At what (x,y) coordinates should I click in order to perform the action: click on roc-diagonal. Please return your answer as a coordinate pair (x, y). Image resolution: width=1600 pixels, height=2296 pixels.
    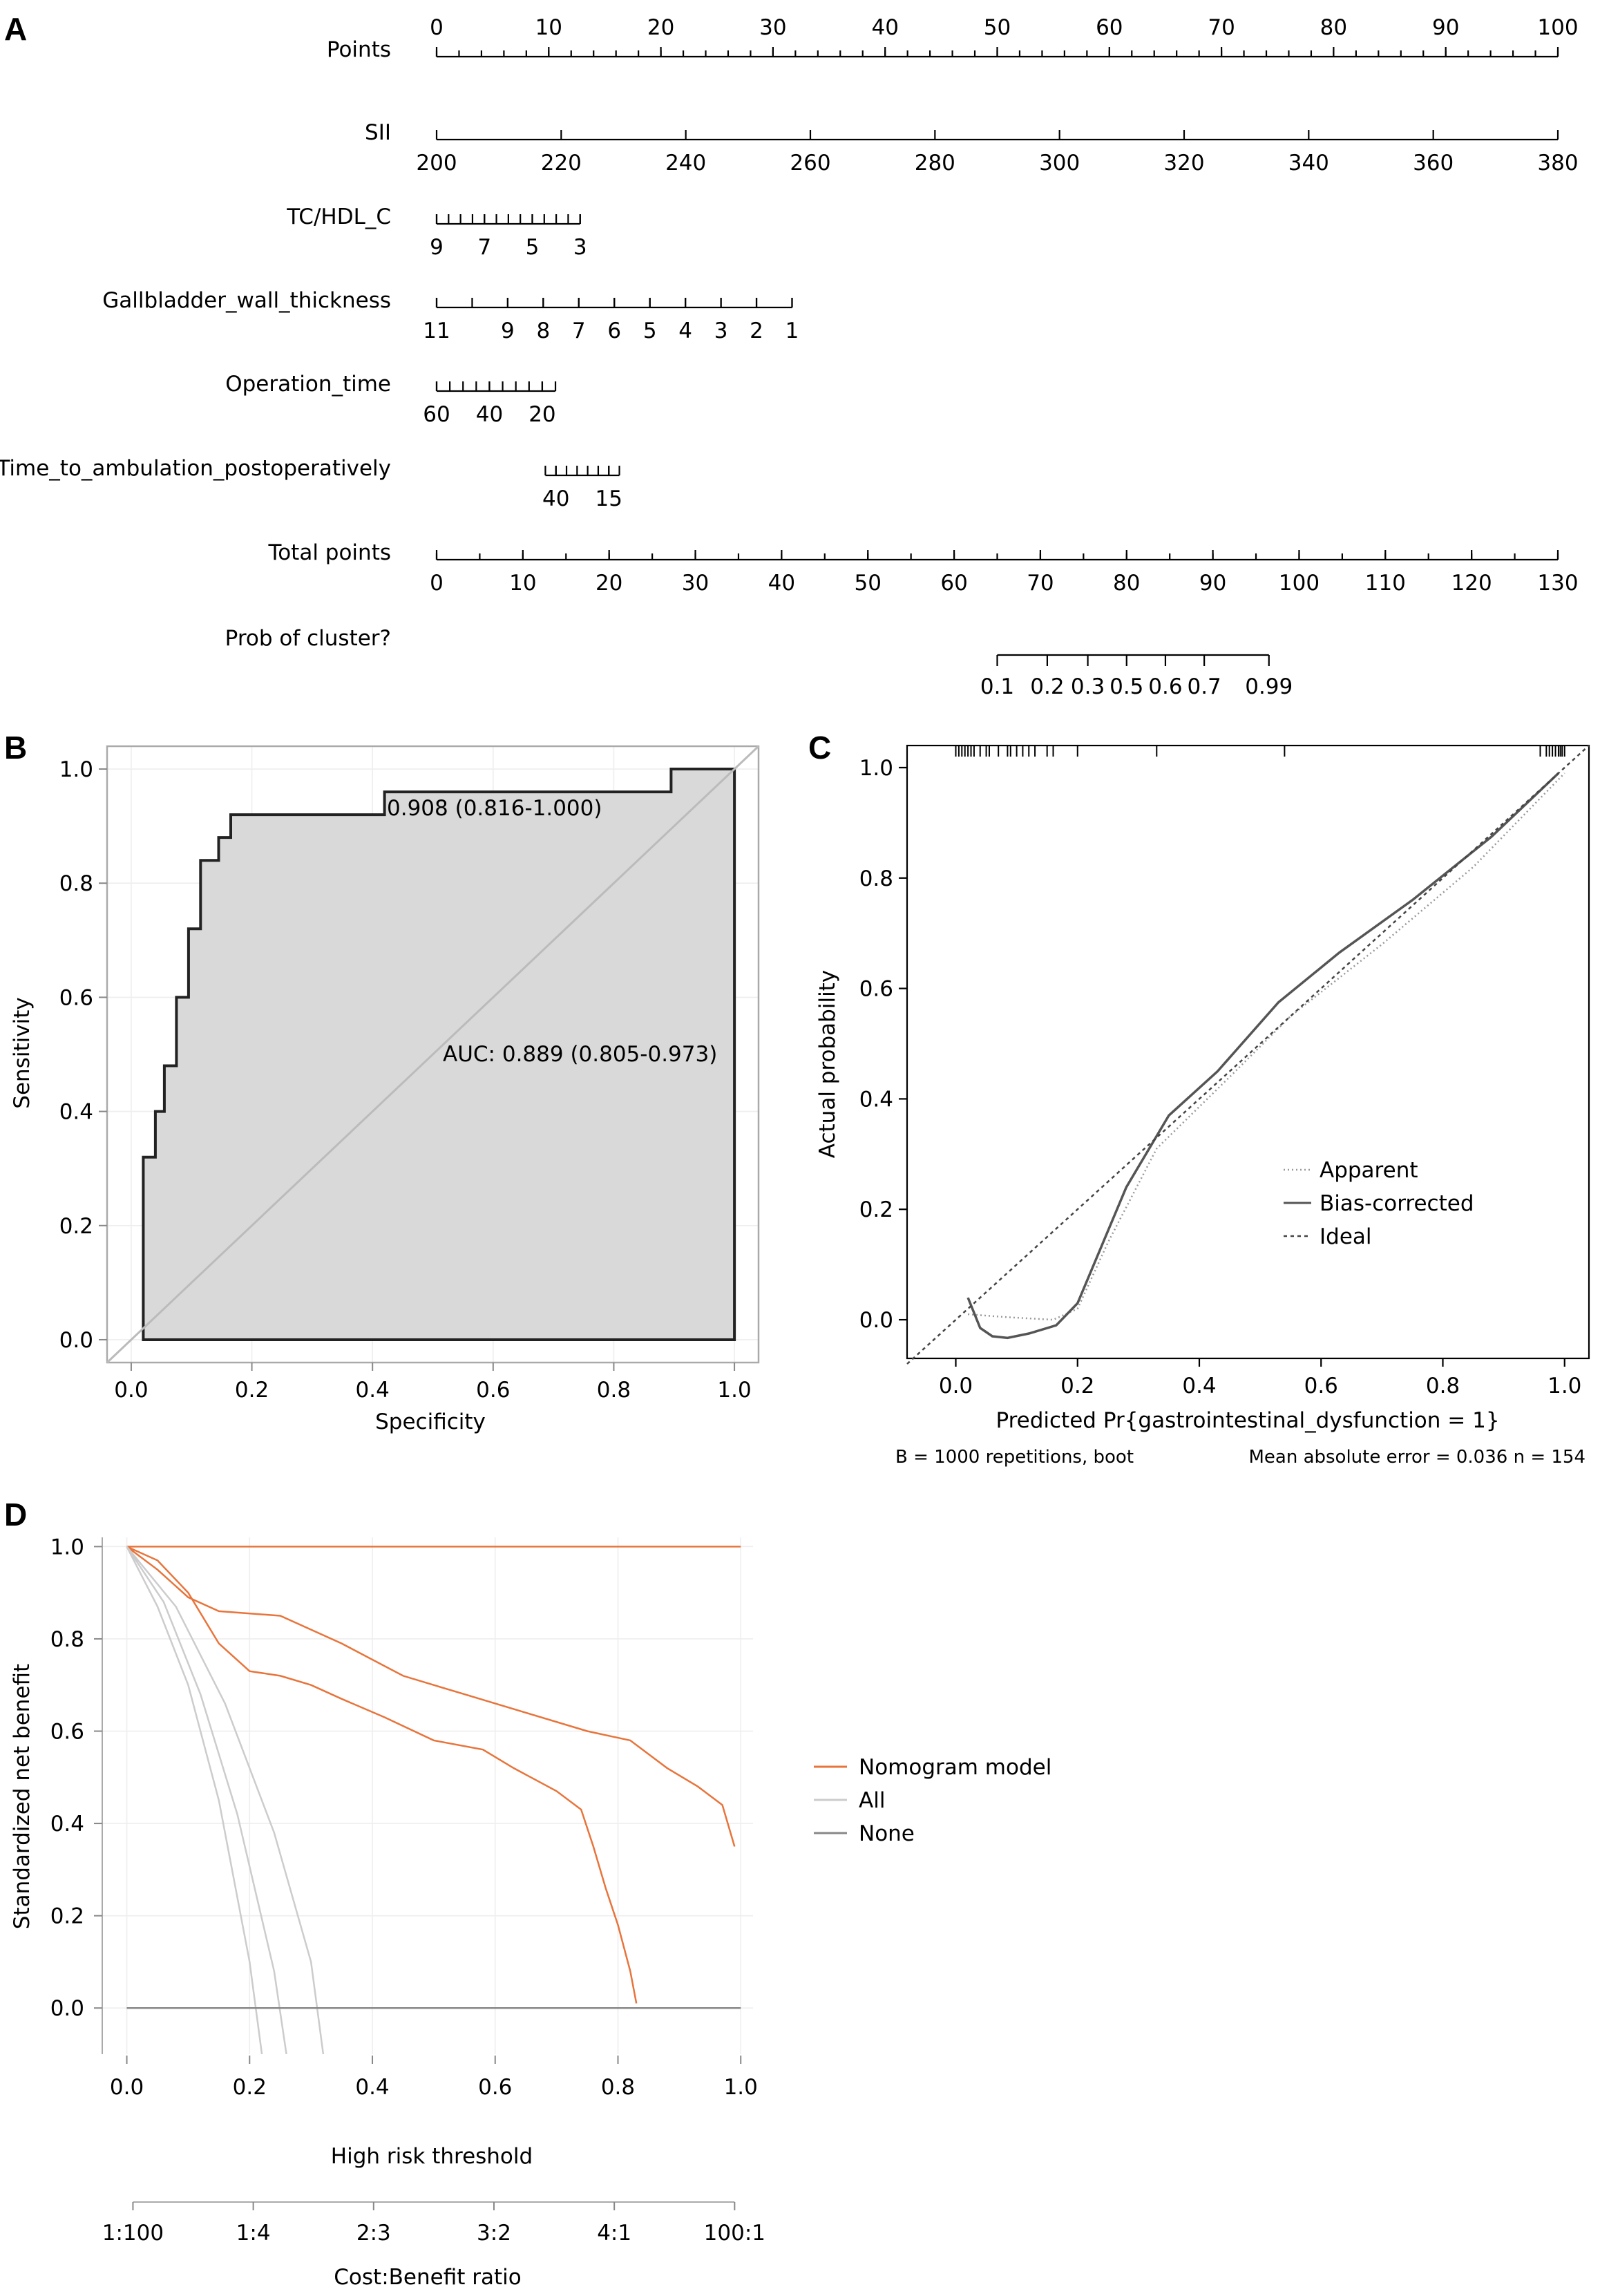
    Looking at the image, I should click on (433, 1054).